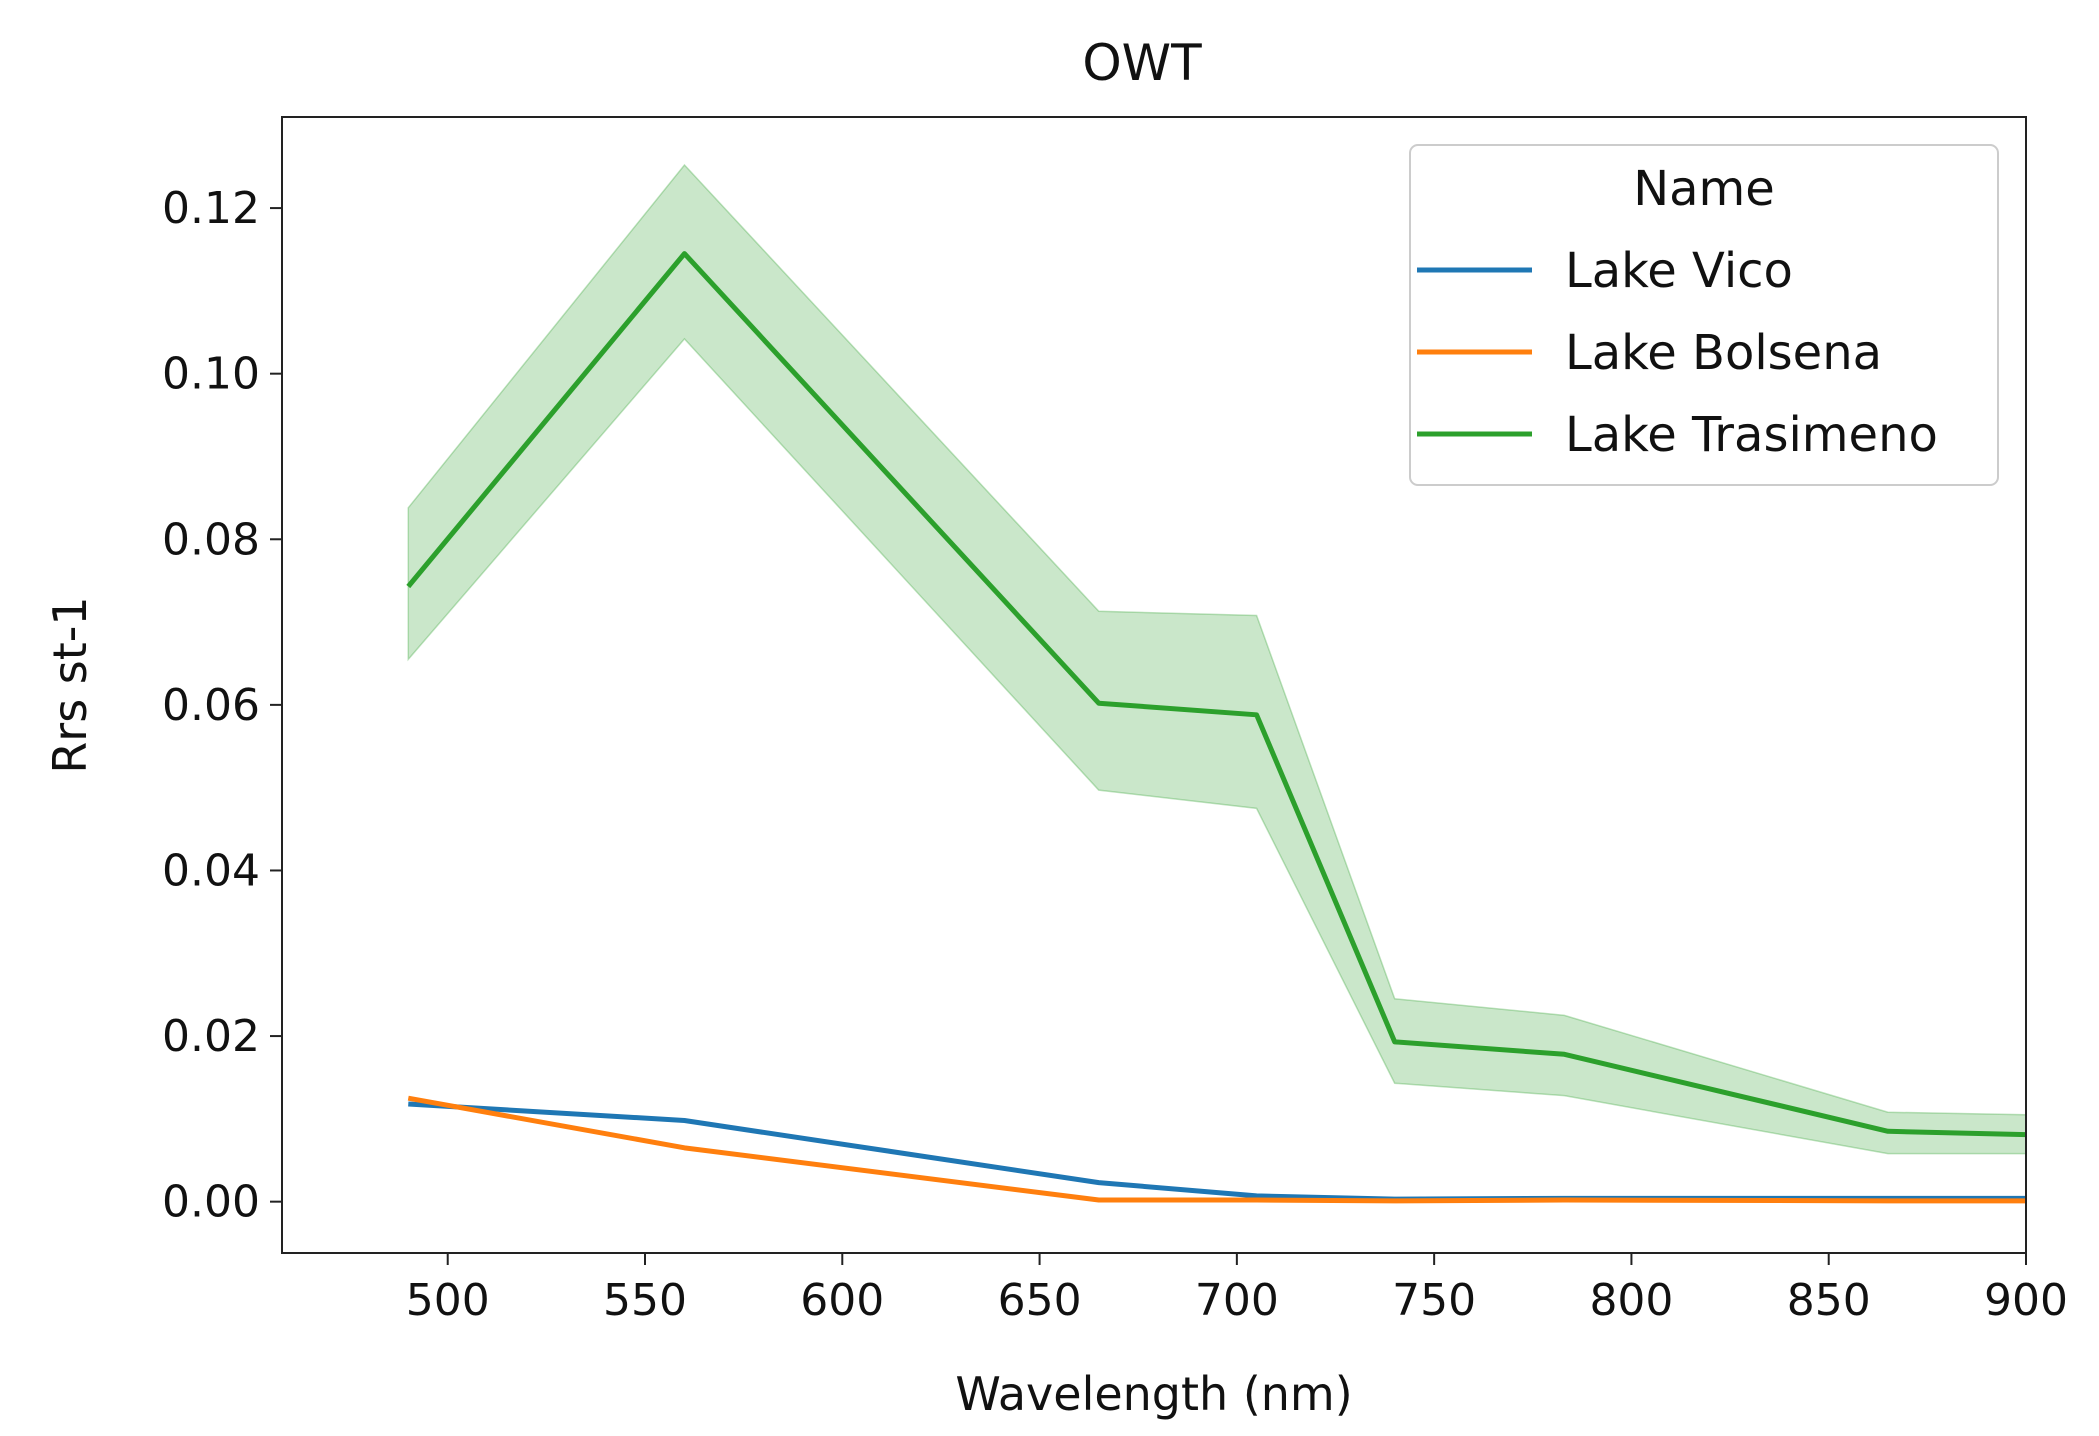 Image resolution: width=2099 pixels, height=1436 pixels. What do you see at coordinates (211, 208) in the screenshot?
I see `y-tick-label: 0.12` at bounding box center [211, 208].